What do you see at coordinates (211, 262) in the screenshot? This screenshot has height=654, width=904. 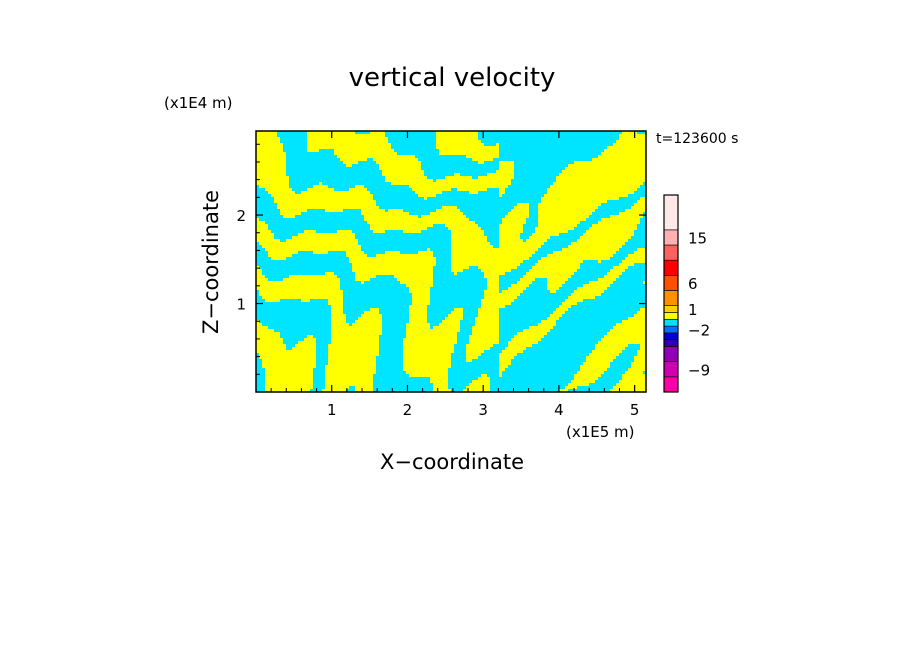 I see `y-axis-label: Z−coordinate` at bounding box center [211, 262].